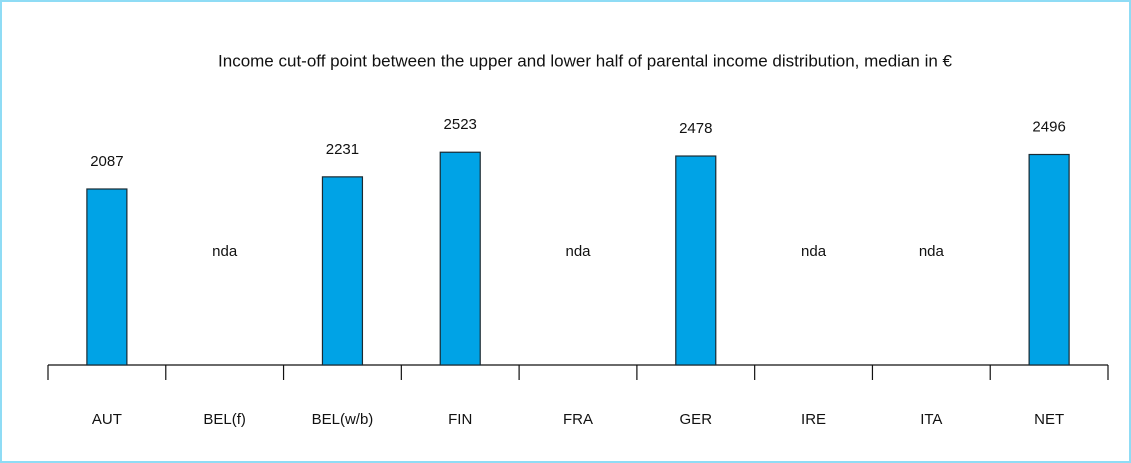 This screenshot has width=1131, height=463. Describe the element at coordinates (695, 128) in the screenshot. I see `value-label: 2478` at that location.